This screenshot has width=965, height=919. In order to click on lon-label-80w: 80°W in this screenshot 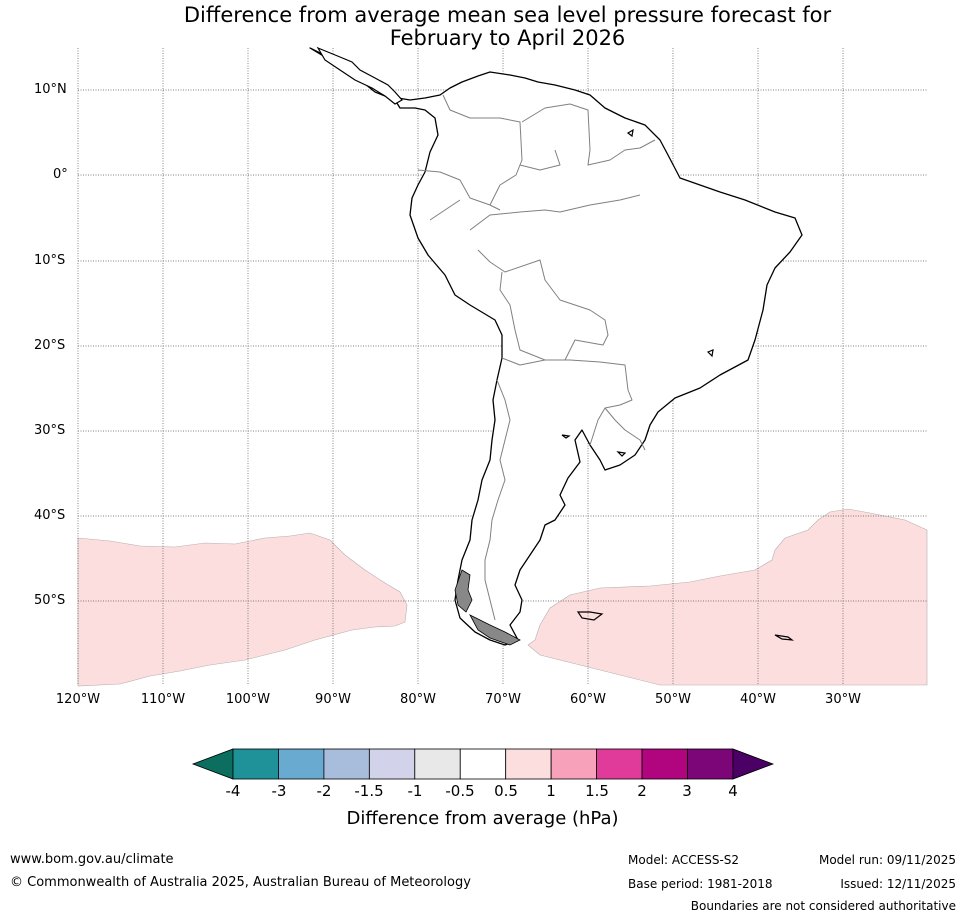, I will do `click(418, 699)`.